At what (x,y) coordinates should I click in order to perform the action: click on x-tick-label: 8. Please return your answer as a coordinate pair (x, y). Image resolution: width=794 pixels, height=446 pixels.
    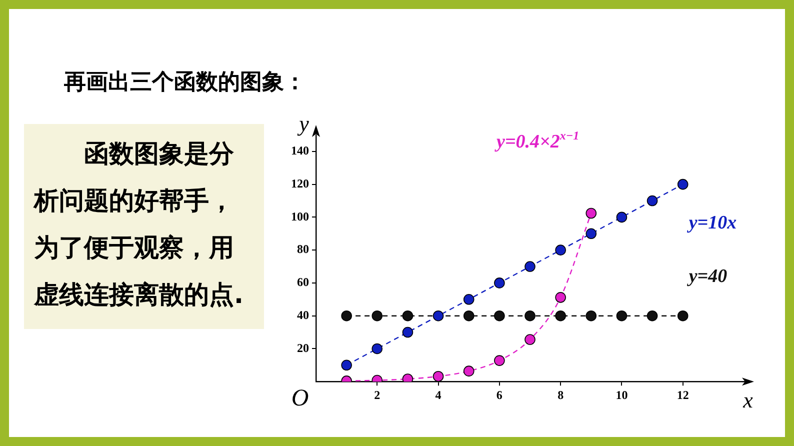
    Looking at the image, I should click on (561, 395).